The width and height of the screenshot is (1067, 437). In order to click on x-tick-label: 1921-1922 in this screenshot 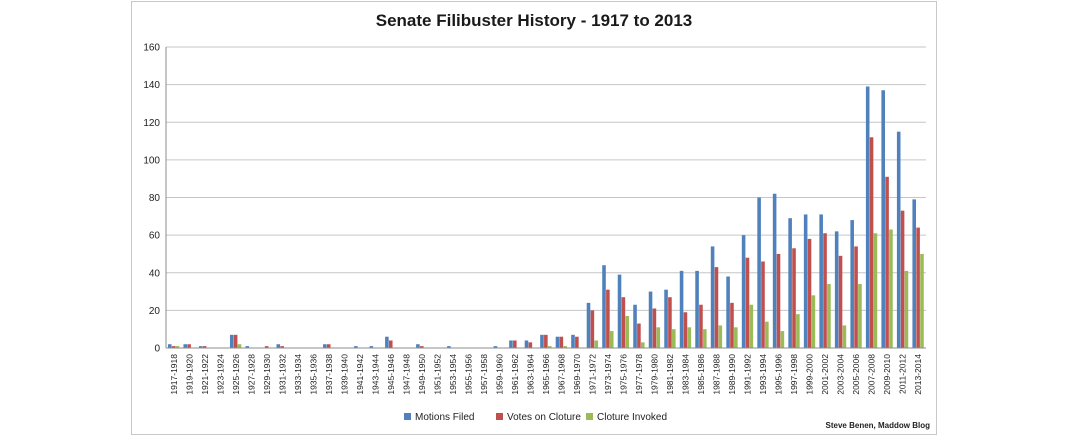, I will do `click(205, 374)`.